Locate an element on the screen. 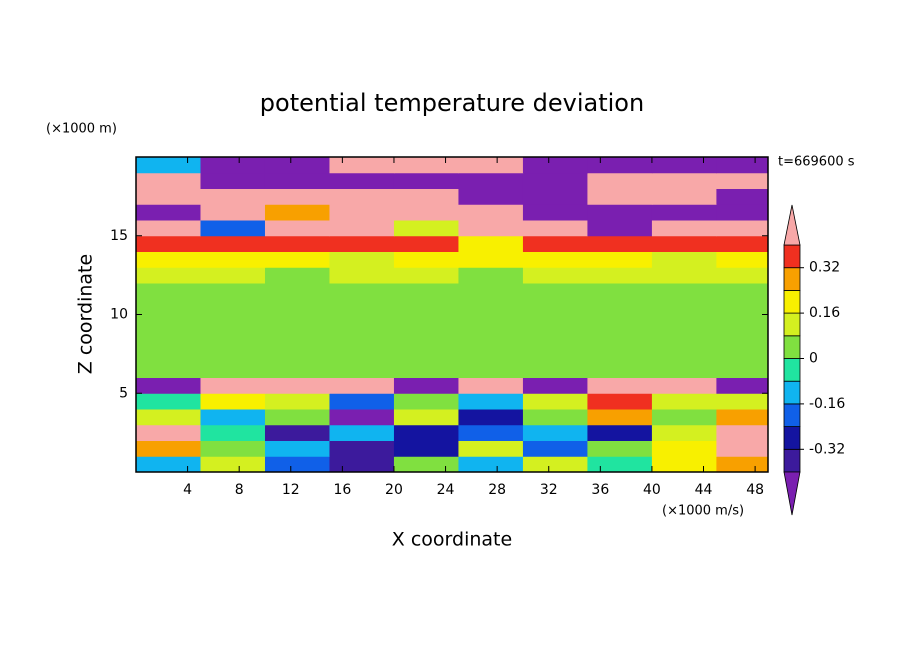 The height and width of the screenshot is (654, 904). colorbar-tick-label: -0.16 is located at coordinates (827, 404).